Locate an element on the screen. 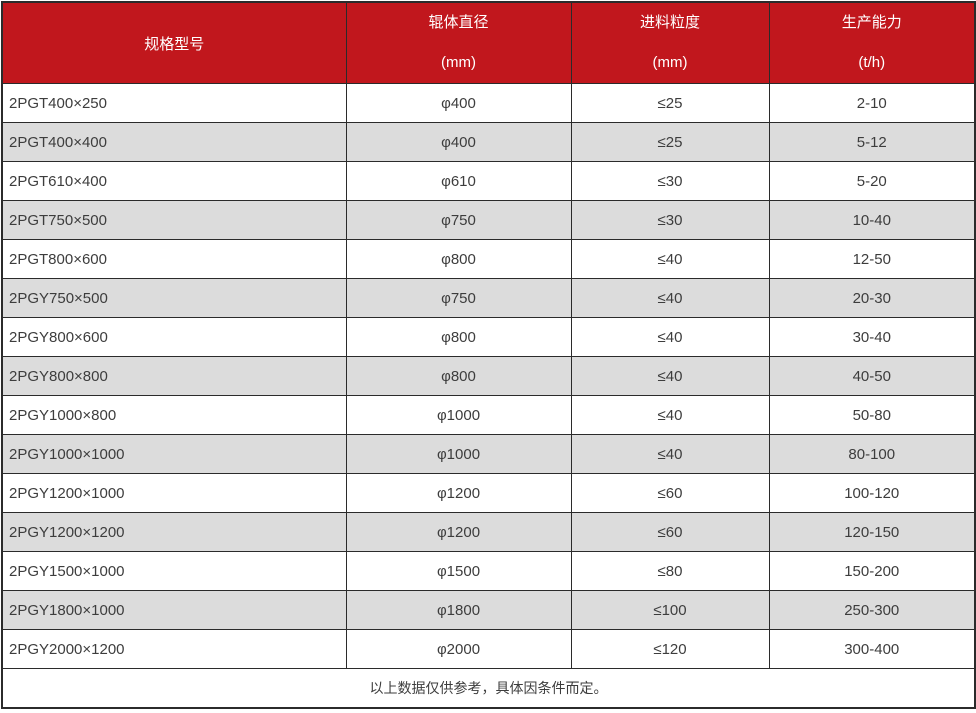  roller-diameter-cell: φ2000 is located at coordinates (458, 649).